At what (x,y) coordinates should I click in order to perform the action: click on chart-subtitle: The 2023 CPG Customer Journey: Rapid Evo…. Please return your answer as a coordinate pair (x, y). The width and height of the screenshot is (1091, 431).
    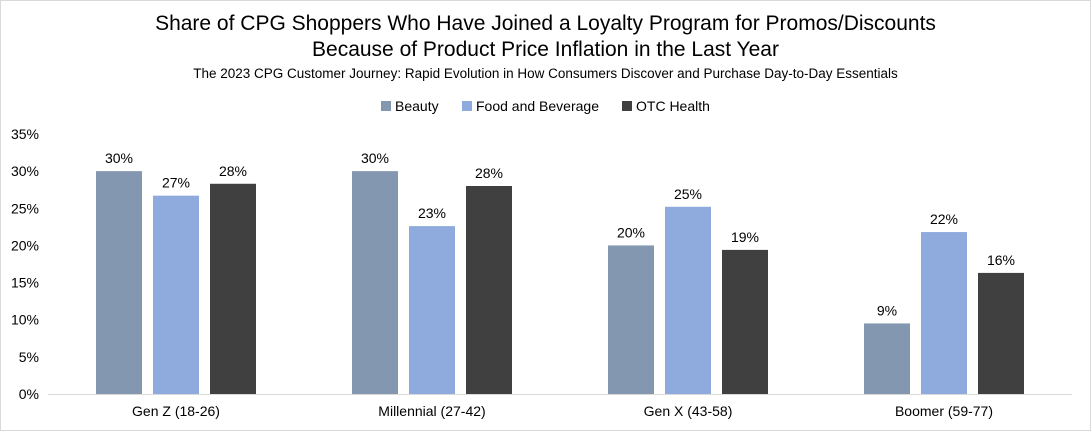
    Looking at the image, I should click on (545, 73).